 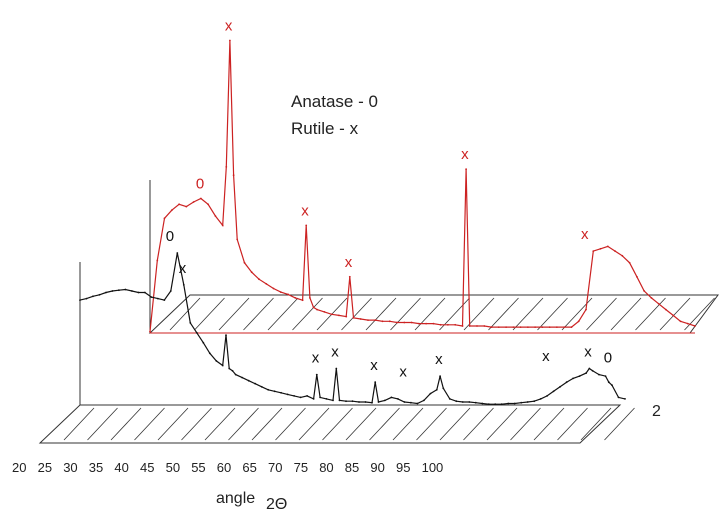 What do you see at coordinates (465, 154) in the screenshot?
I see `rear-peak-marker: x` at bounding box center [465, 154].